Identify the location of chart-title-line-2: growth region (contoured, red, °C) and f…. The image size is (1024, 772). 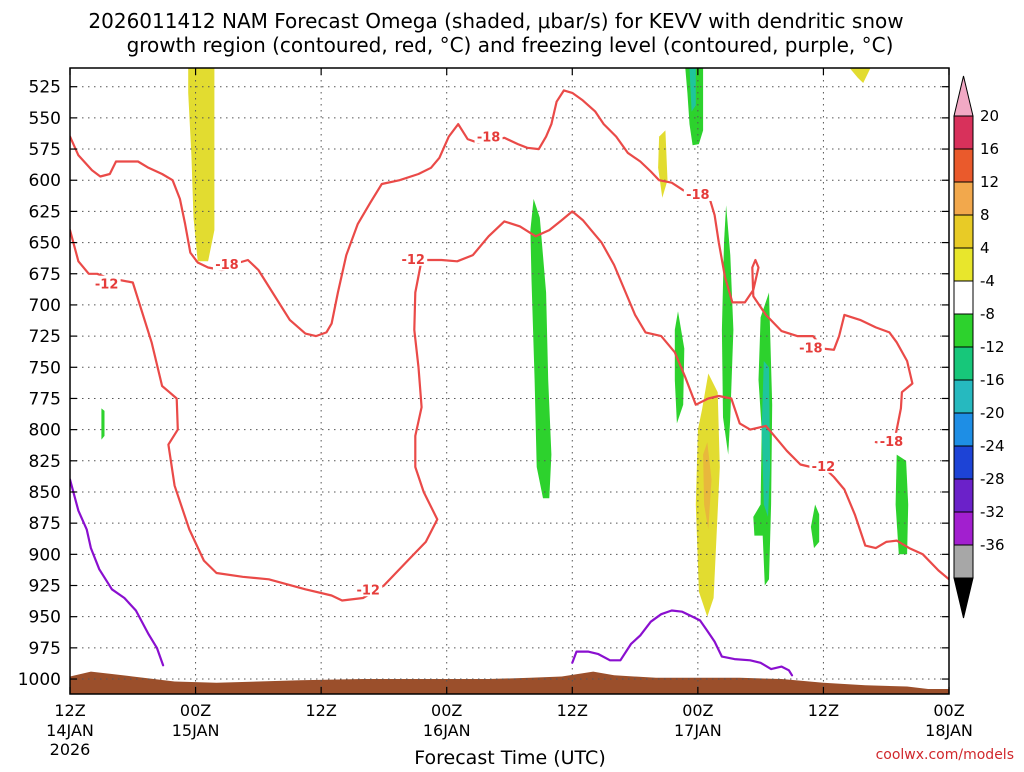
(510, 45).